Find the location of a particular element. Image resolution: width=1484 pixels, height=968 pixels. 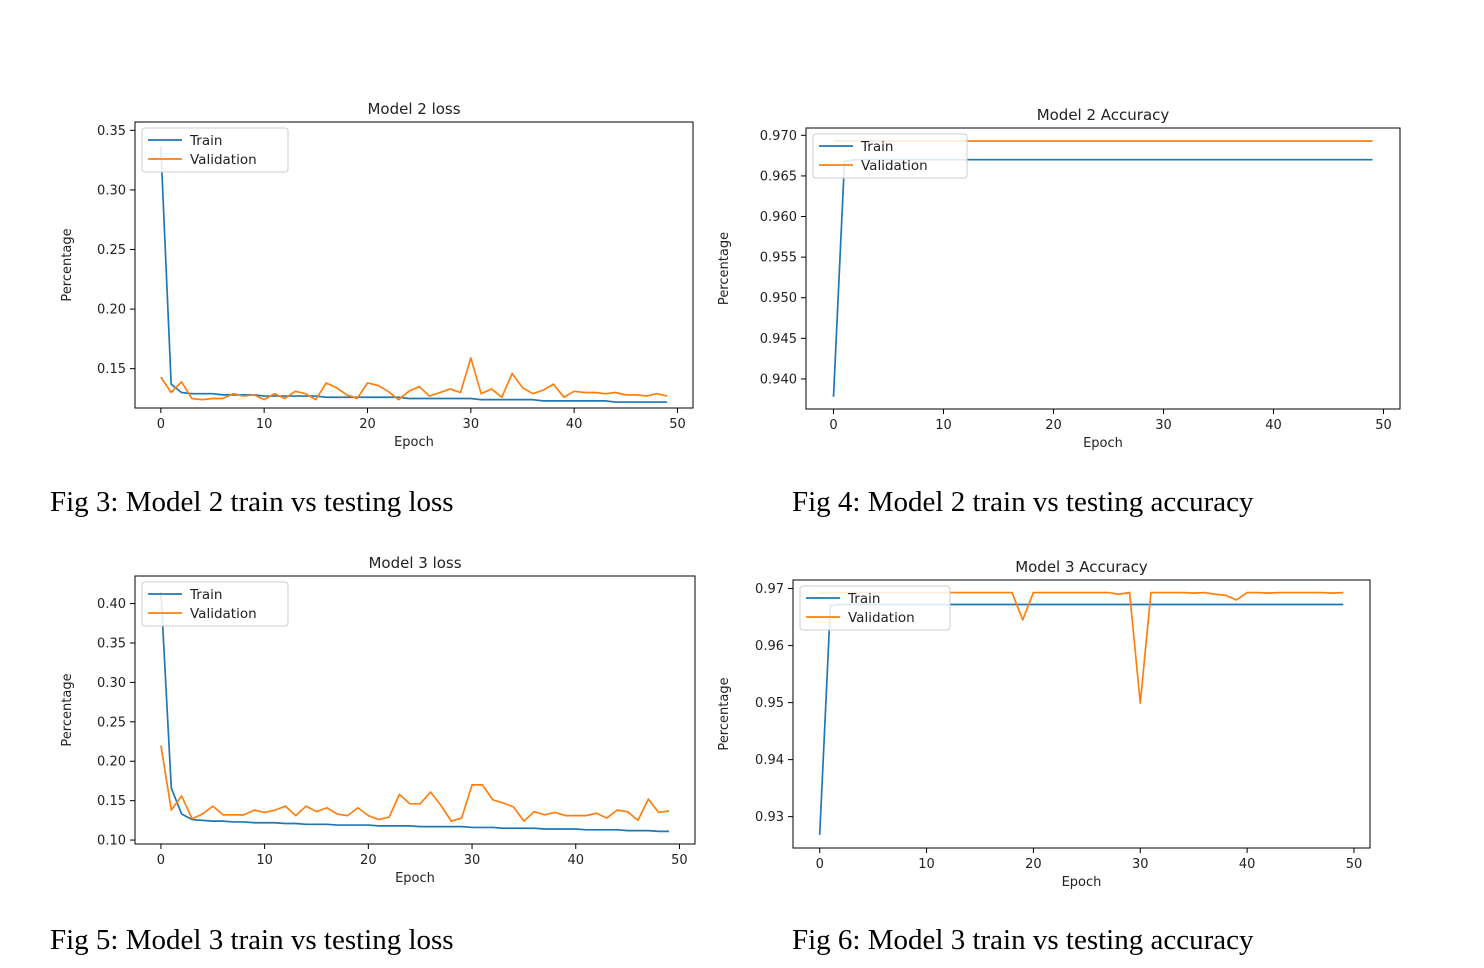

chart-title: Model 2 loss is located at coordinates (413, 109).